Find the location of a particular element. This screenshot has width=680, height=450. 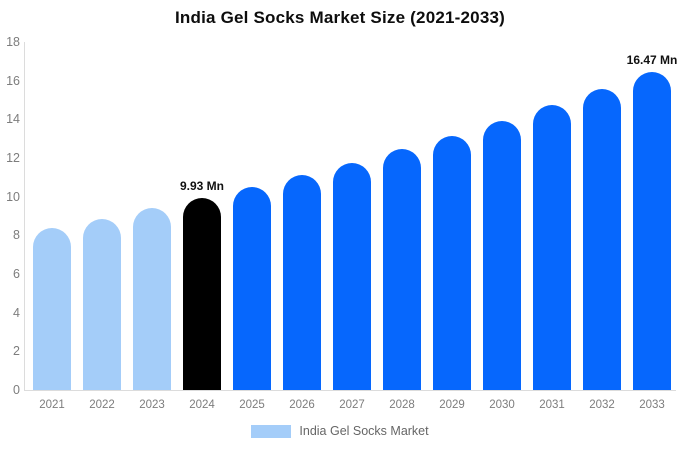

x-axis-label-2023: 2023 is located at coordinates (152, 405).